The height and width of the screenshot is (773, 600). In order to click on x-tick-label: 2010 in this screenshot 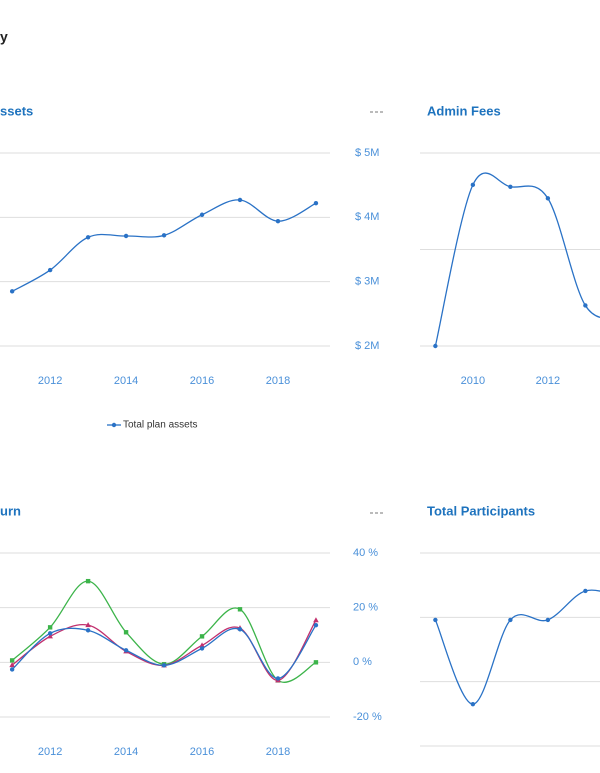, I will do `click(473, 381)`.